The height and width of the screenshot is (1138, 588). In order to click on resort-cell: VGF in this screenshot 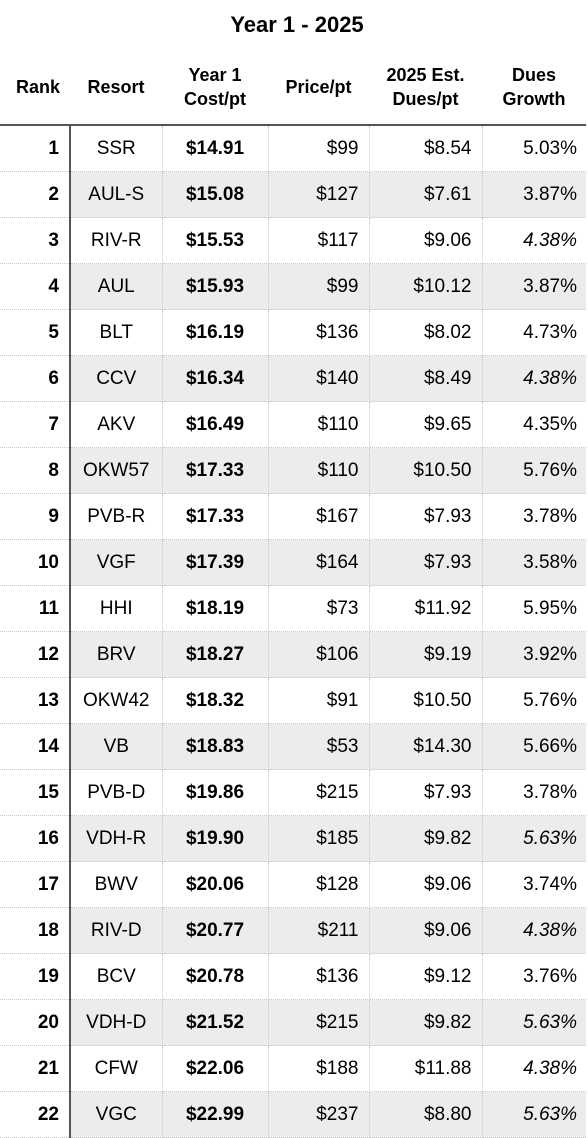, I will do `click(116, 562)`.